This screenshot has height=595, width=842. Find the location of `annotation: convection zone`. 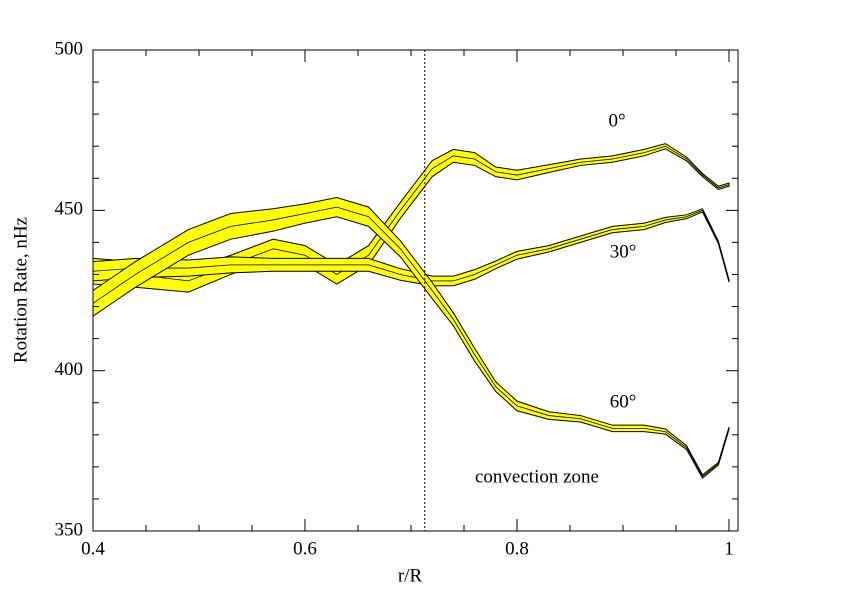

annotation: convection zone is located at coordinates (537, 476).